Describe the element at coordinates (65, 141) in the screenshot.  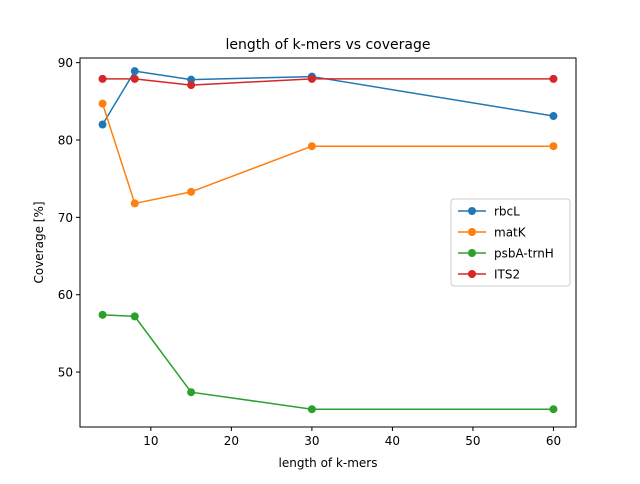
I see `y-tick-label-3: 80` at that location.